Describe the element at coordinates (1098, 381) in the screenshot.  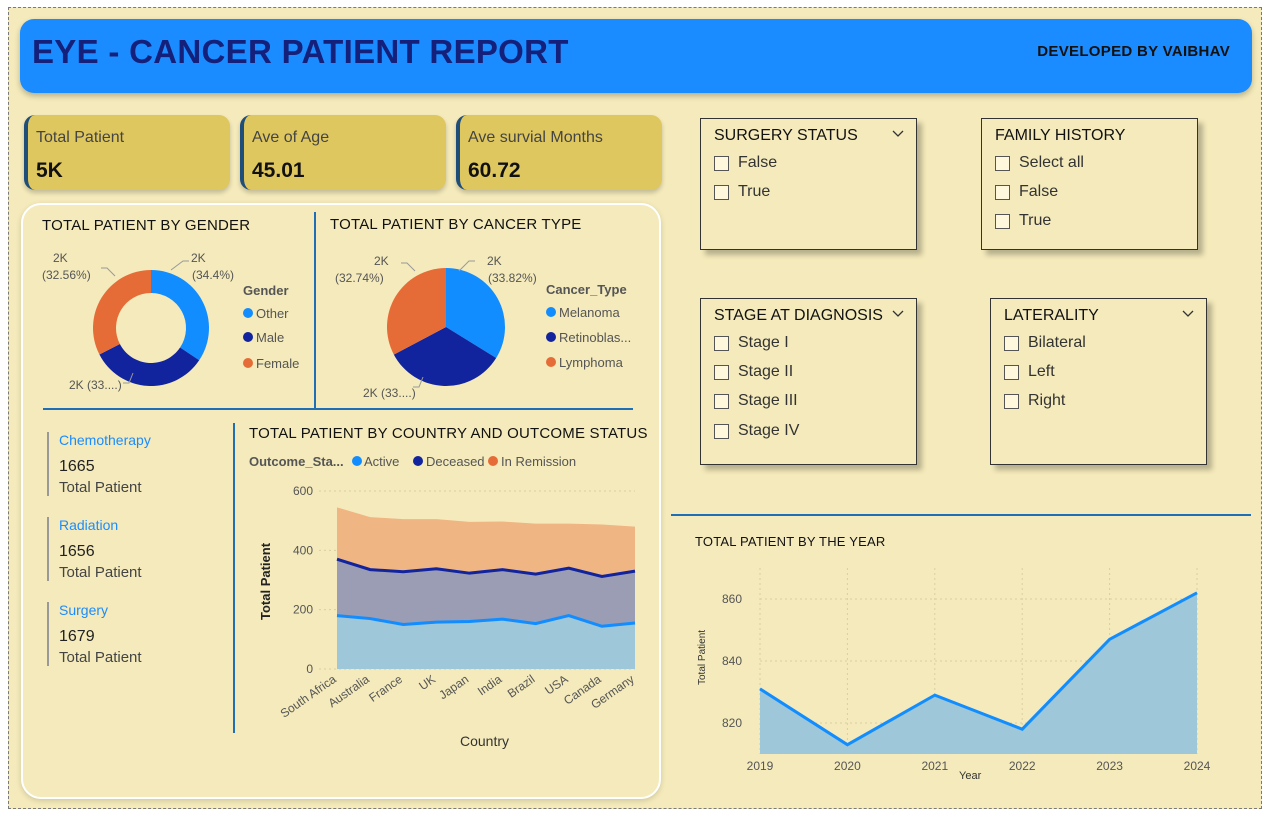
I see `slicer-laterality: LATERALITY Bilateral Left Right` at that location.